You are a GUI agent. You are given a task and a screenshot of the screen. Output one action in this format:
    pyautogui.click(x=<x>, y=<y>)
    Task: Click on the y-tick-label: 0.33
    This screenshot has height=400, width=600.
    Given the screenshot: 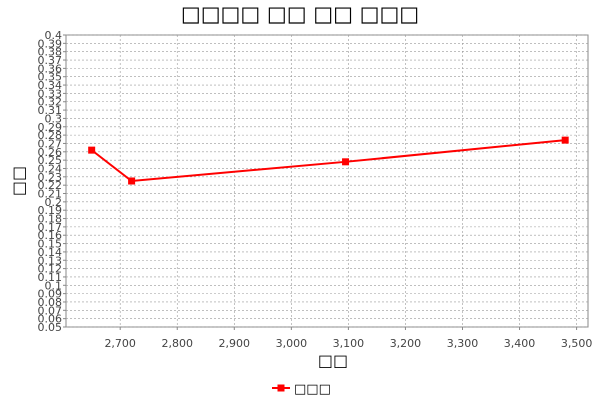 What is the action you would take?
    pyautogui.click(x=50, y=93)
    